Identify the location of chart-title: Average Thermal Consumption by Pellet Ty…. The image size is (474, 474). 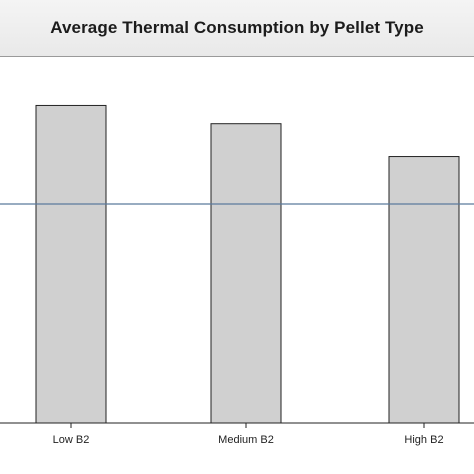
(237, 27).